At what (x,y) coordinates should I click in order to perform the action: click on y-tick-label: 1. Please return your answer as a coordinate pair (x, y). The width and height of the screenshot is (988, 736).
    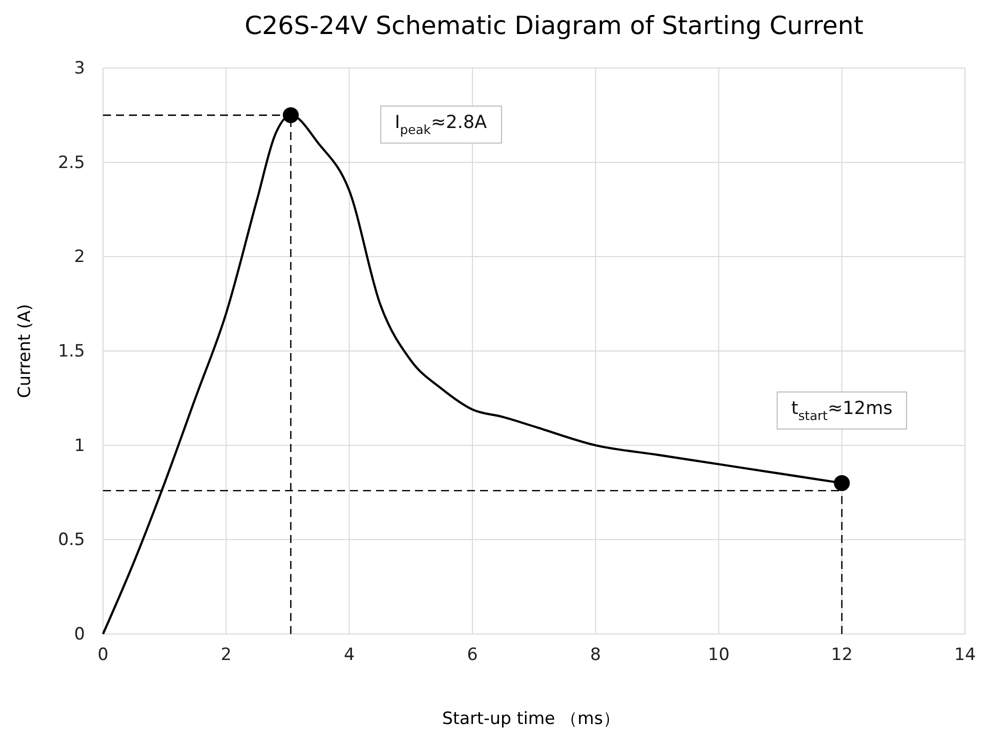
    Looking at the image, I should click on (79, 446).